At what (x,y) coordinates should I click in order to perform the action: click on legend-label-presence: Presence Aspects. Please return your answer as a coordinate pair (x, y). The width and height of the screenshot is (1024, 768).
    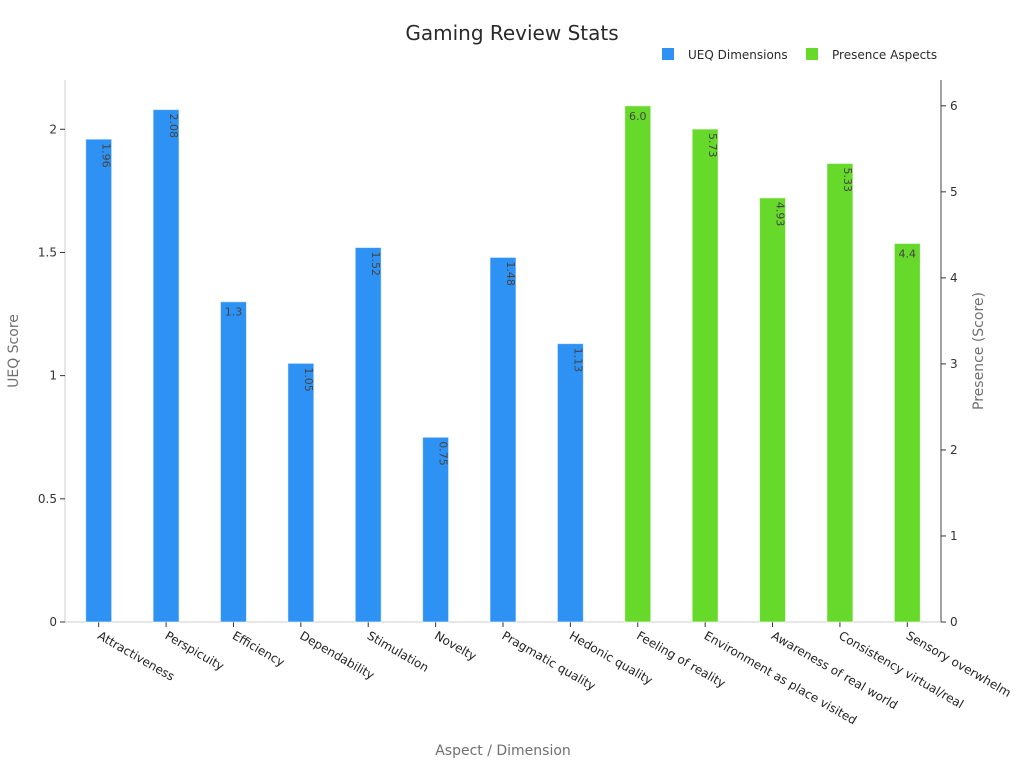
    Looking at the image, I should click on (884, 55).